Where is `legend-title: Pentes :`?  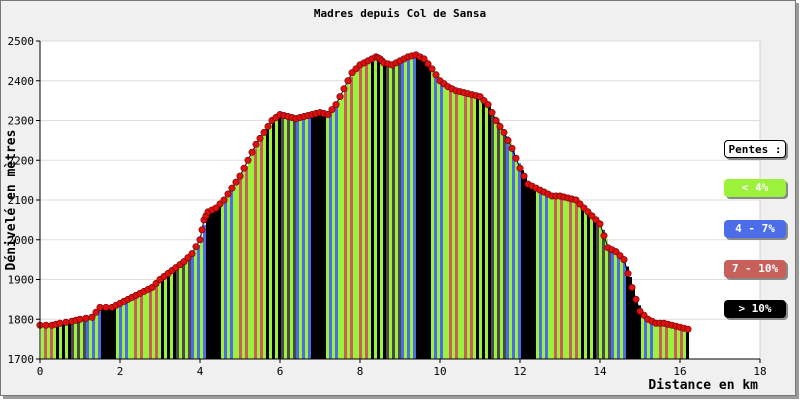 legend-title: Pentes : is located at coordinates (755, 149).